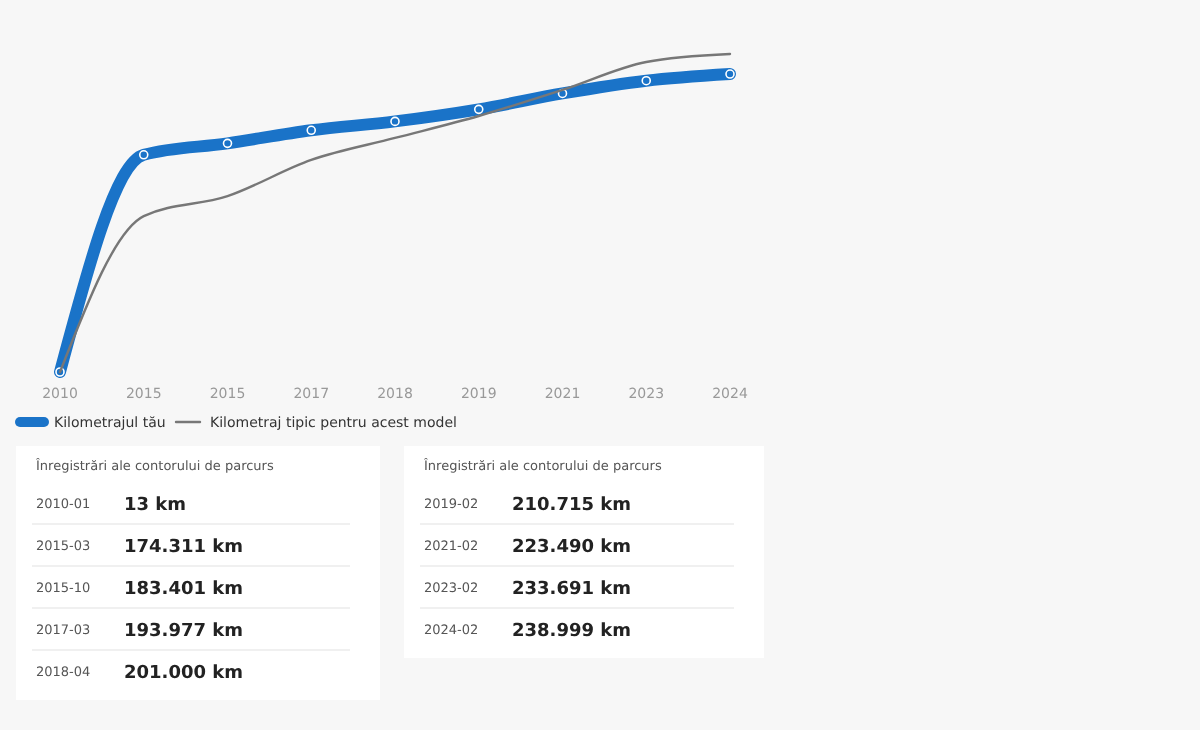 This screenshot has height=730, width=1200. What do you see at coordinates (183, 674) in the screenshot?
I see `text: 201.000 km` at bounding box center [183, 674].